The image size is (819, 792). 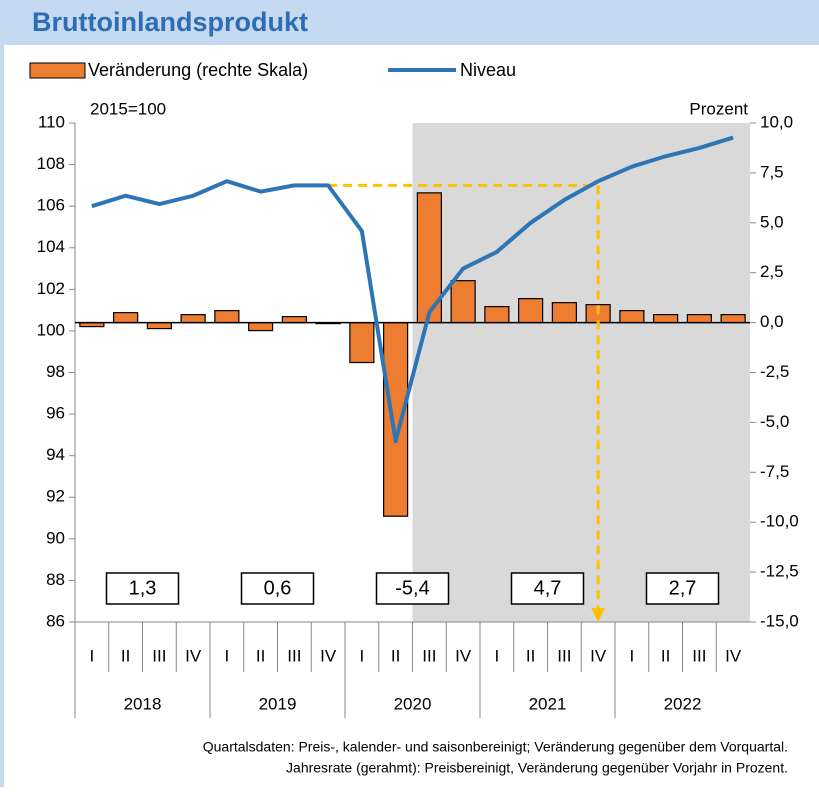 I want to click on annual-rate-label: 4,7, so click(x=548, y=588).